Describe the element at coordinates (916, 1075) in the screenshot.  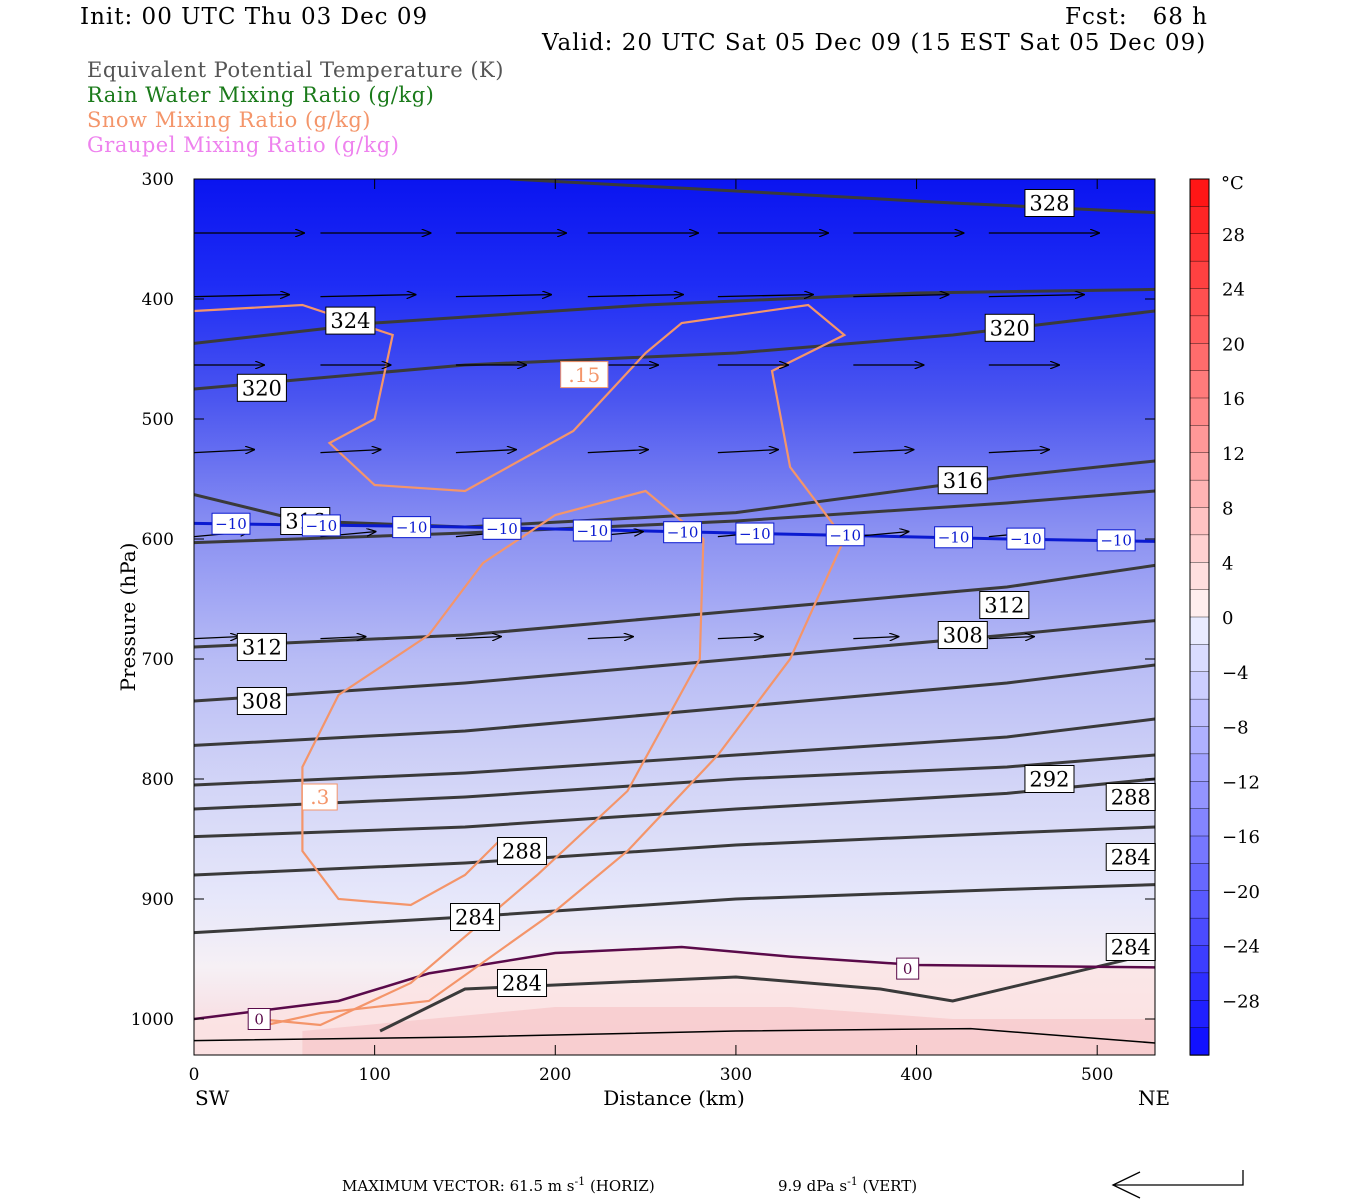
I see `x-tick-label-4: 400` at that location.